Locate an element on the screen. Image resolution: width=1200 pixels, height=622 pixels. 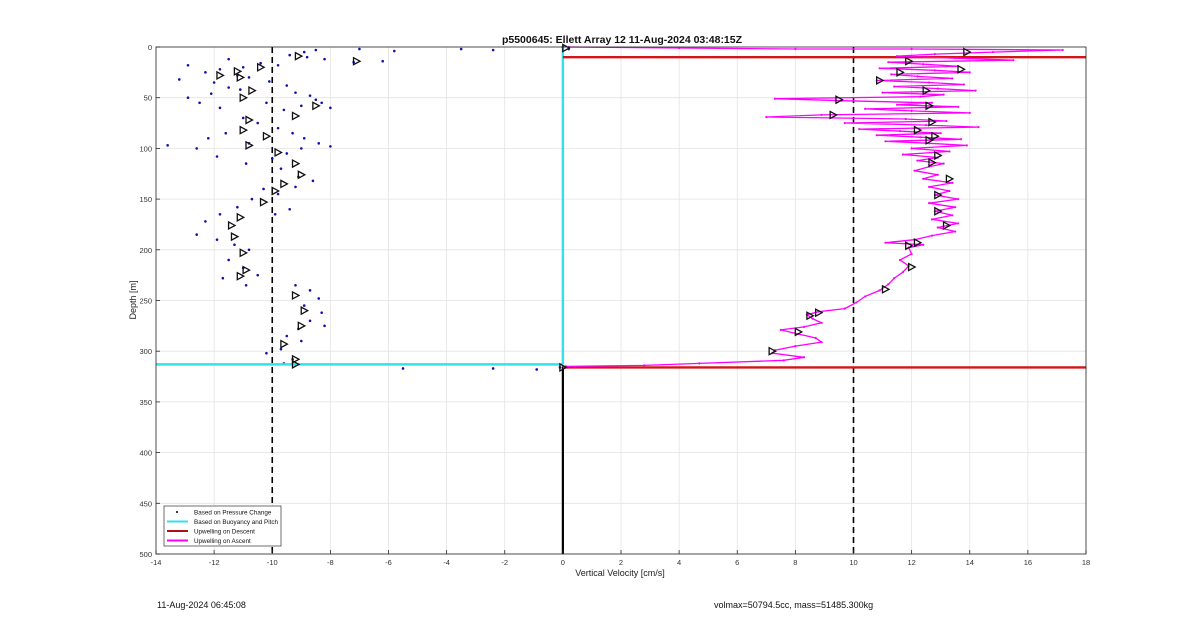
x-tick-label: 10 is located at coordinates (853, 562).